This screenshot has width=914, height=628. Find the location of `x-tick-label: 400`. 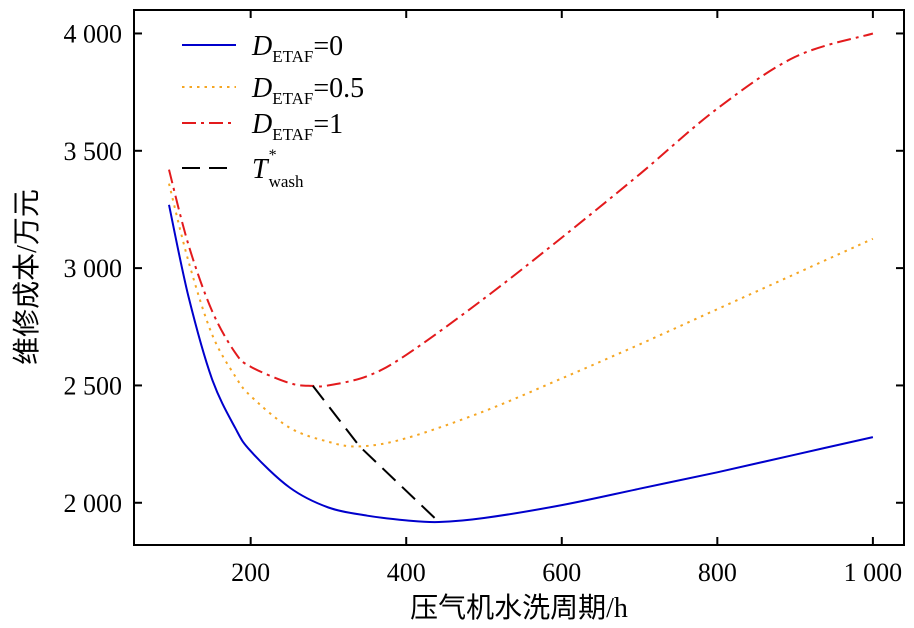

x-tick-label: 400 is located at coordinates (406, 572).